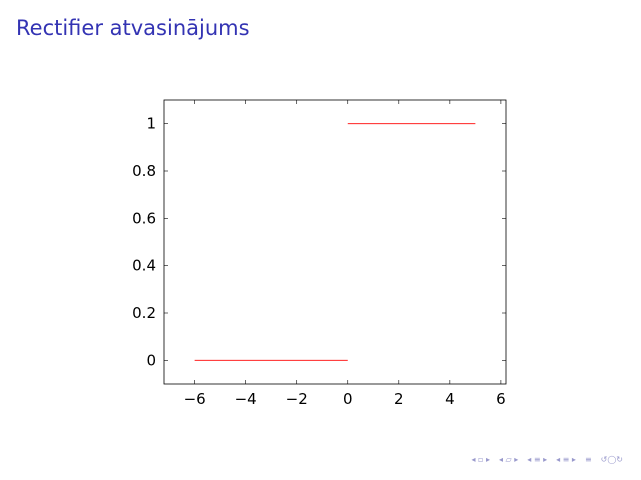  What do you see at coordinates (133, 28) in the screenshot?
I see `slide-title: Rectifier atvasinājums` at bounding box center [133, 28].